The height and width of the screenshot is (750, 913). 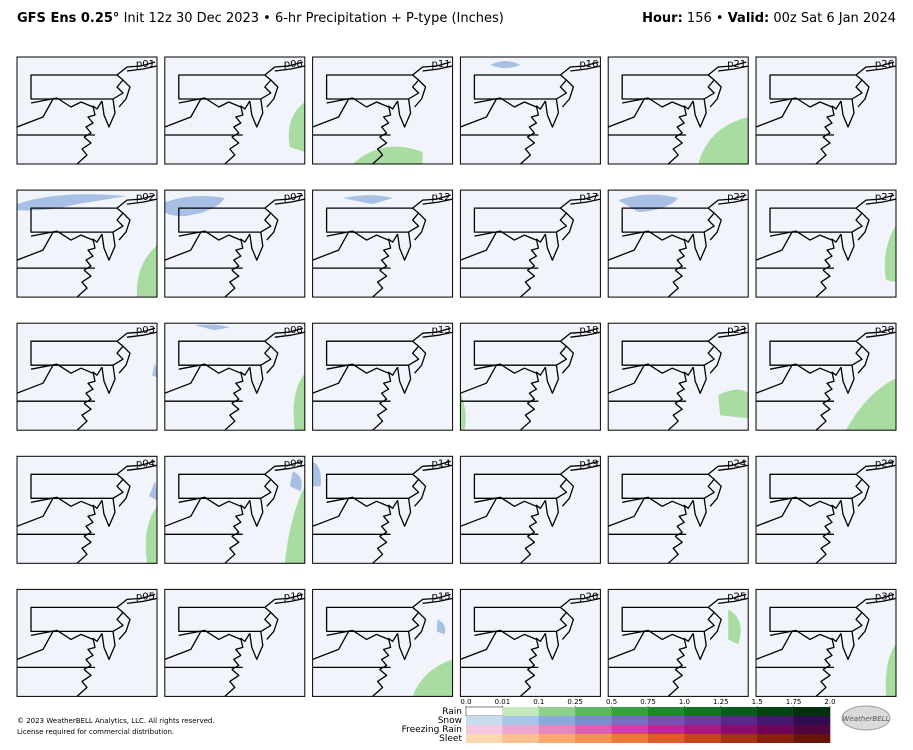 I want to click on valid: 00z Sat 6 Jan 2024, so click(x=834, y=18).